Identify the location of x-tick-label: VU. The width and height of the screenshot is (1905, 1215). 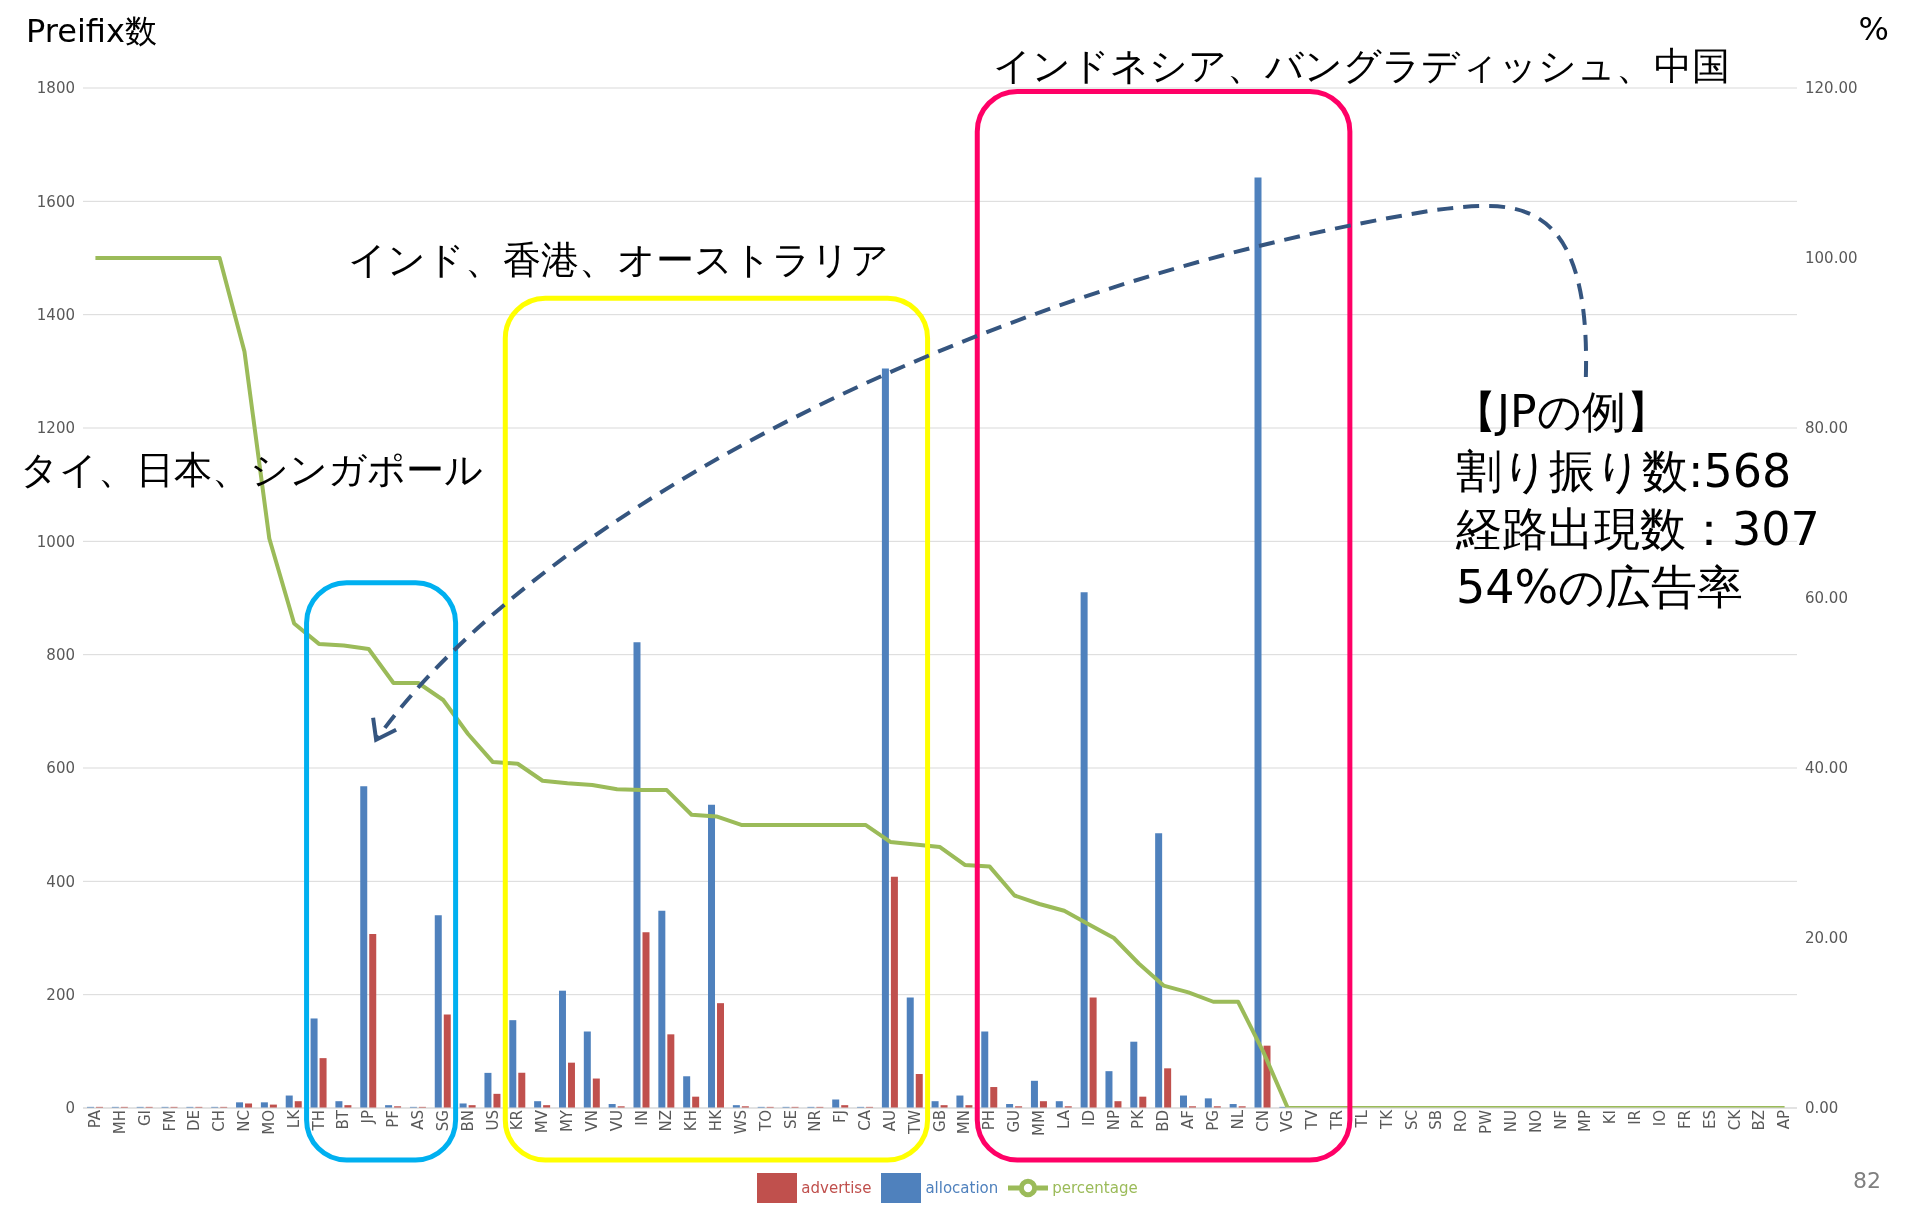
(616, 1121).